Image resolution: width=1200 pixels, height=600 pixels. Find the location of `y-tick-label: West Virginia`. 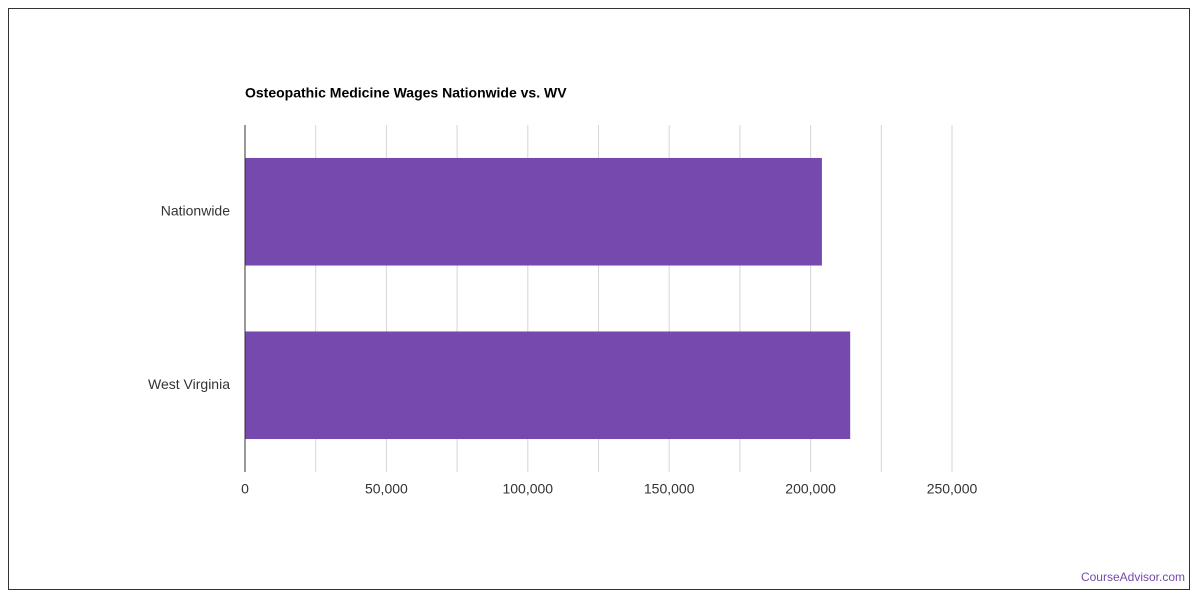

y-tick-label: West Virginia is located at coordinates (189, 384).